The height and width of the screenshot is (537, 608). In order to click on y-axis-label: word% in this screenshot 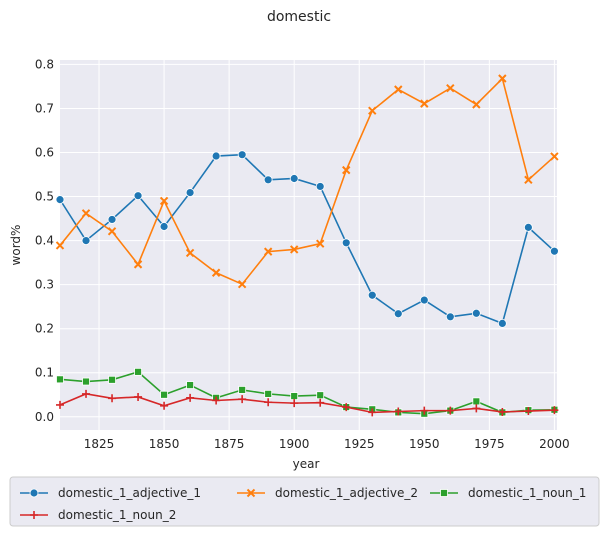, I will do `click(16, 245)`.